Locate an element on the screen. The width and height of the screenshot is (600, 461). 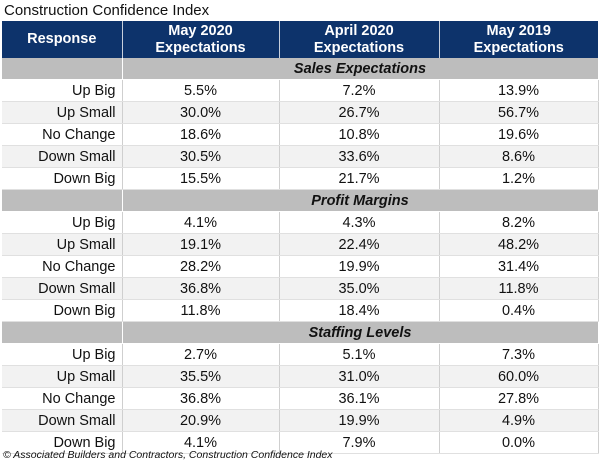
value-cell: 7.9% is located at coordinates (359, 442).